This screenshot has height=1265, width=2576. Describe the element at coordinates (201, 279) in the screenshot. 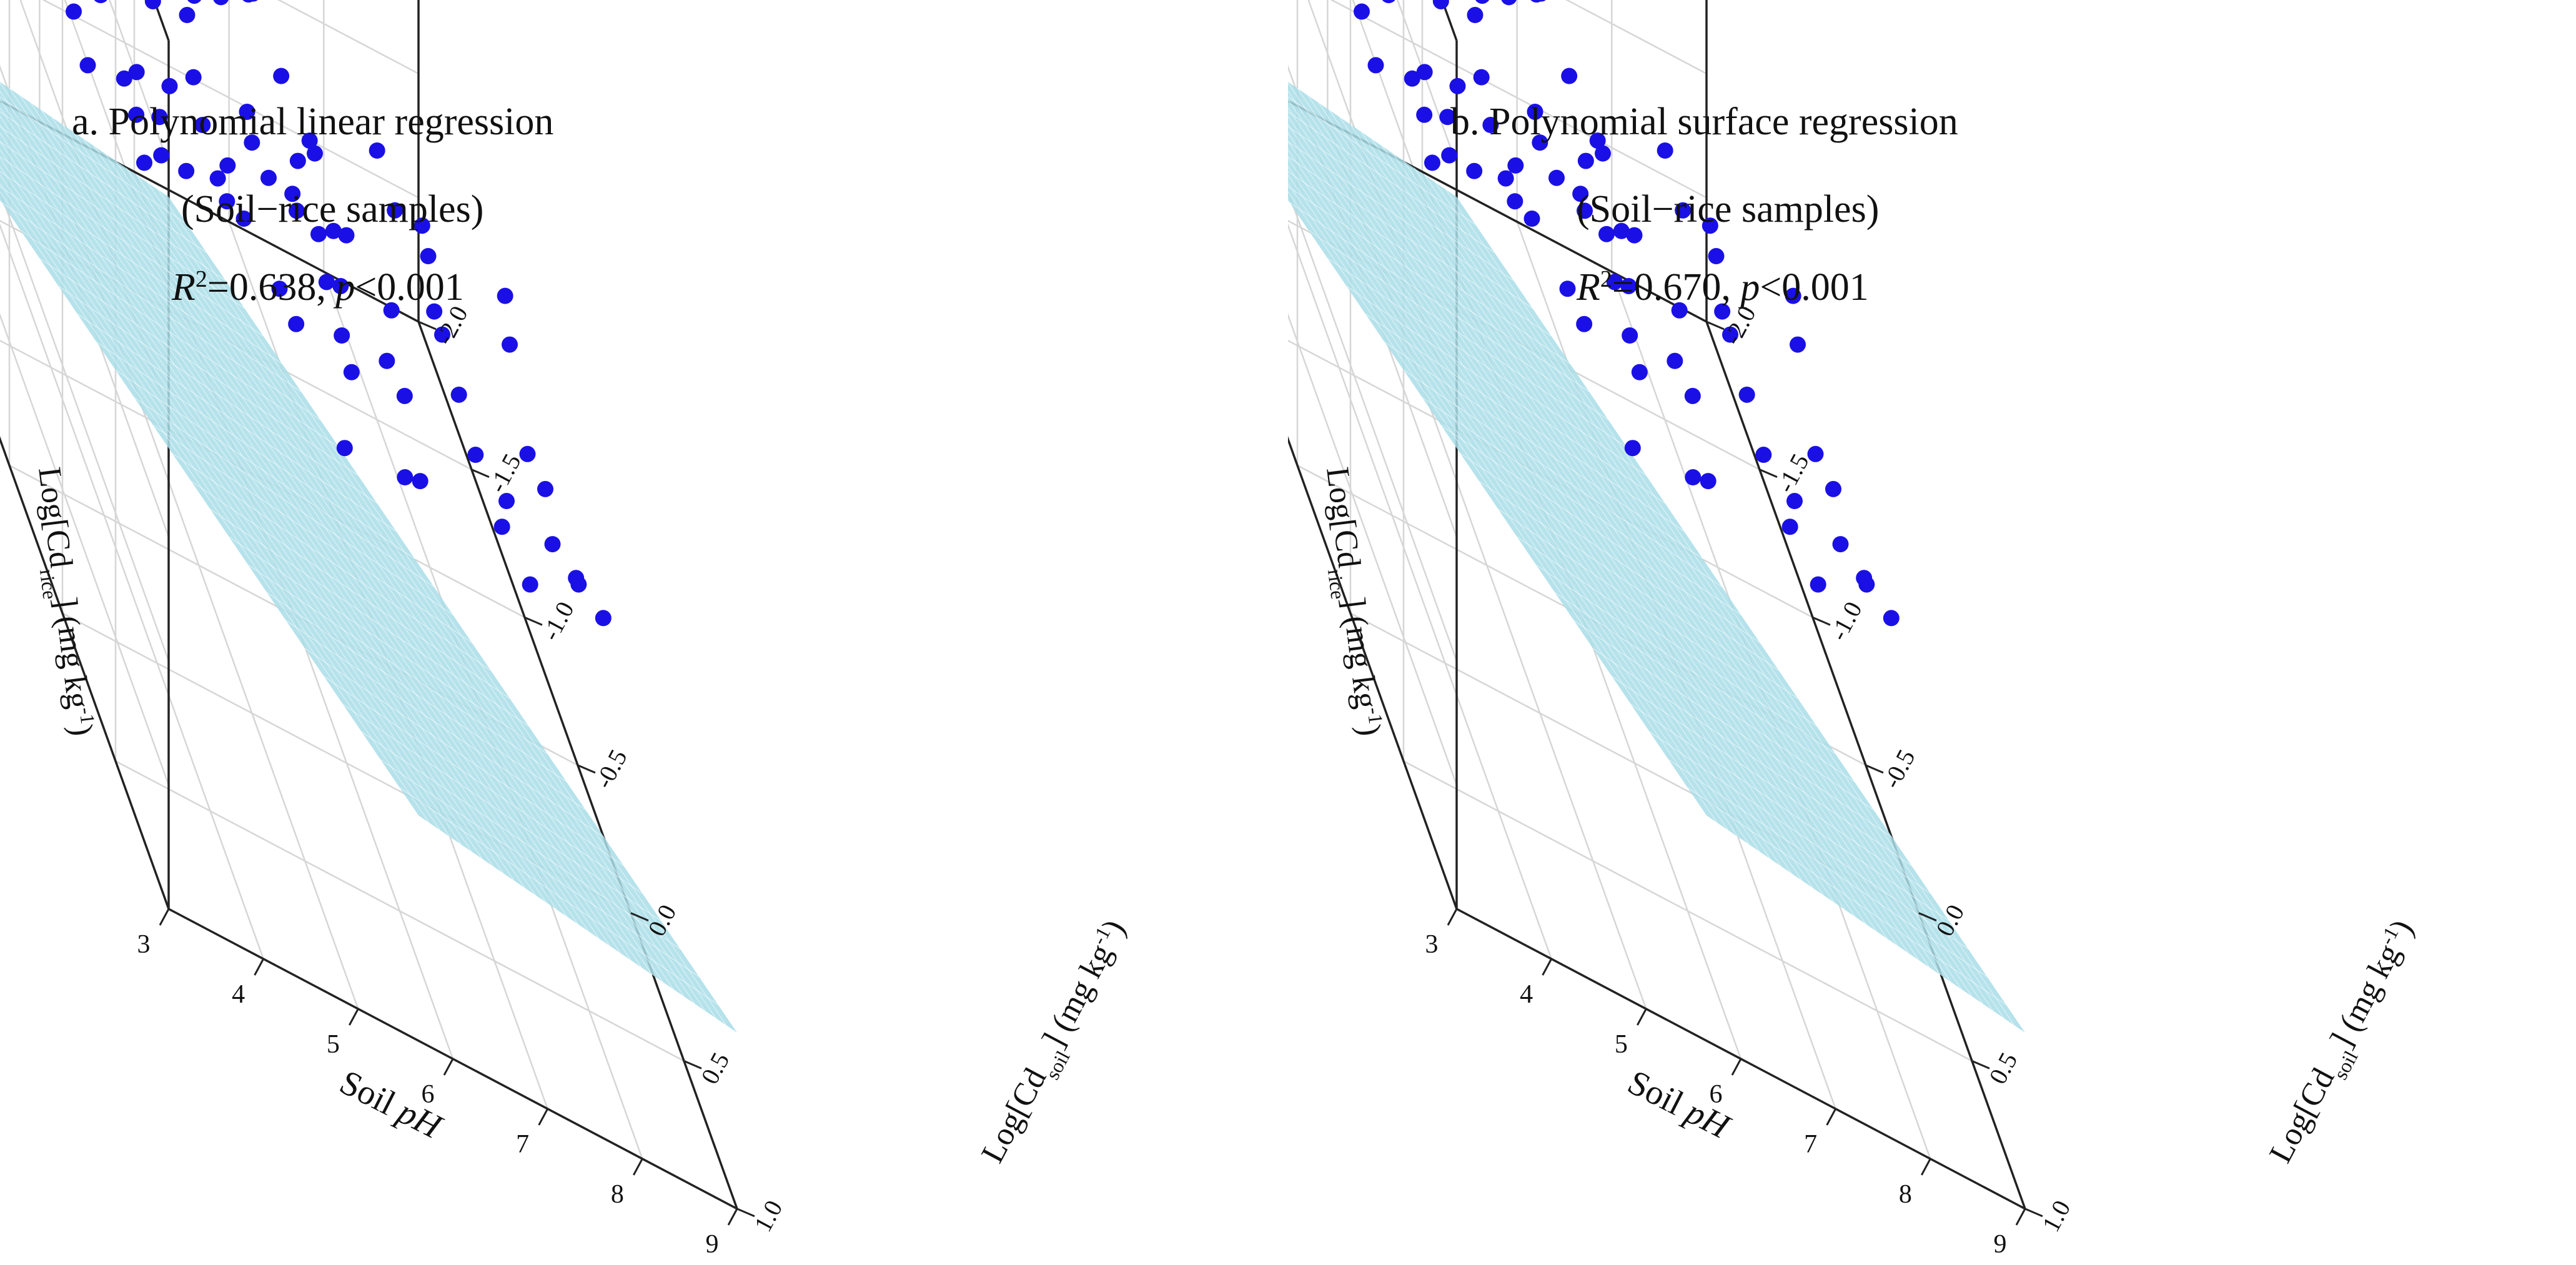

I see `chart-a-r-sup: 2` at that location.